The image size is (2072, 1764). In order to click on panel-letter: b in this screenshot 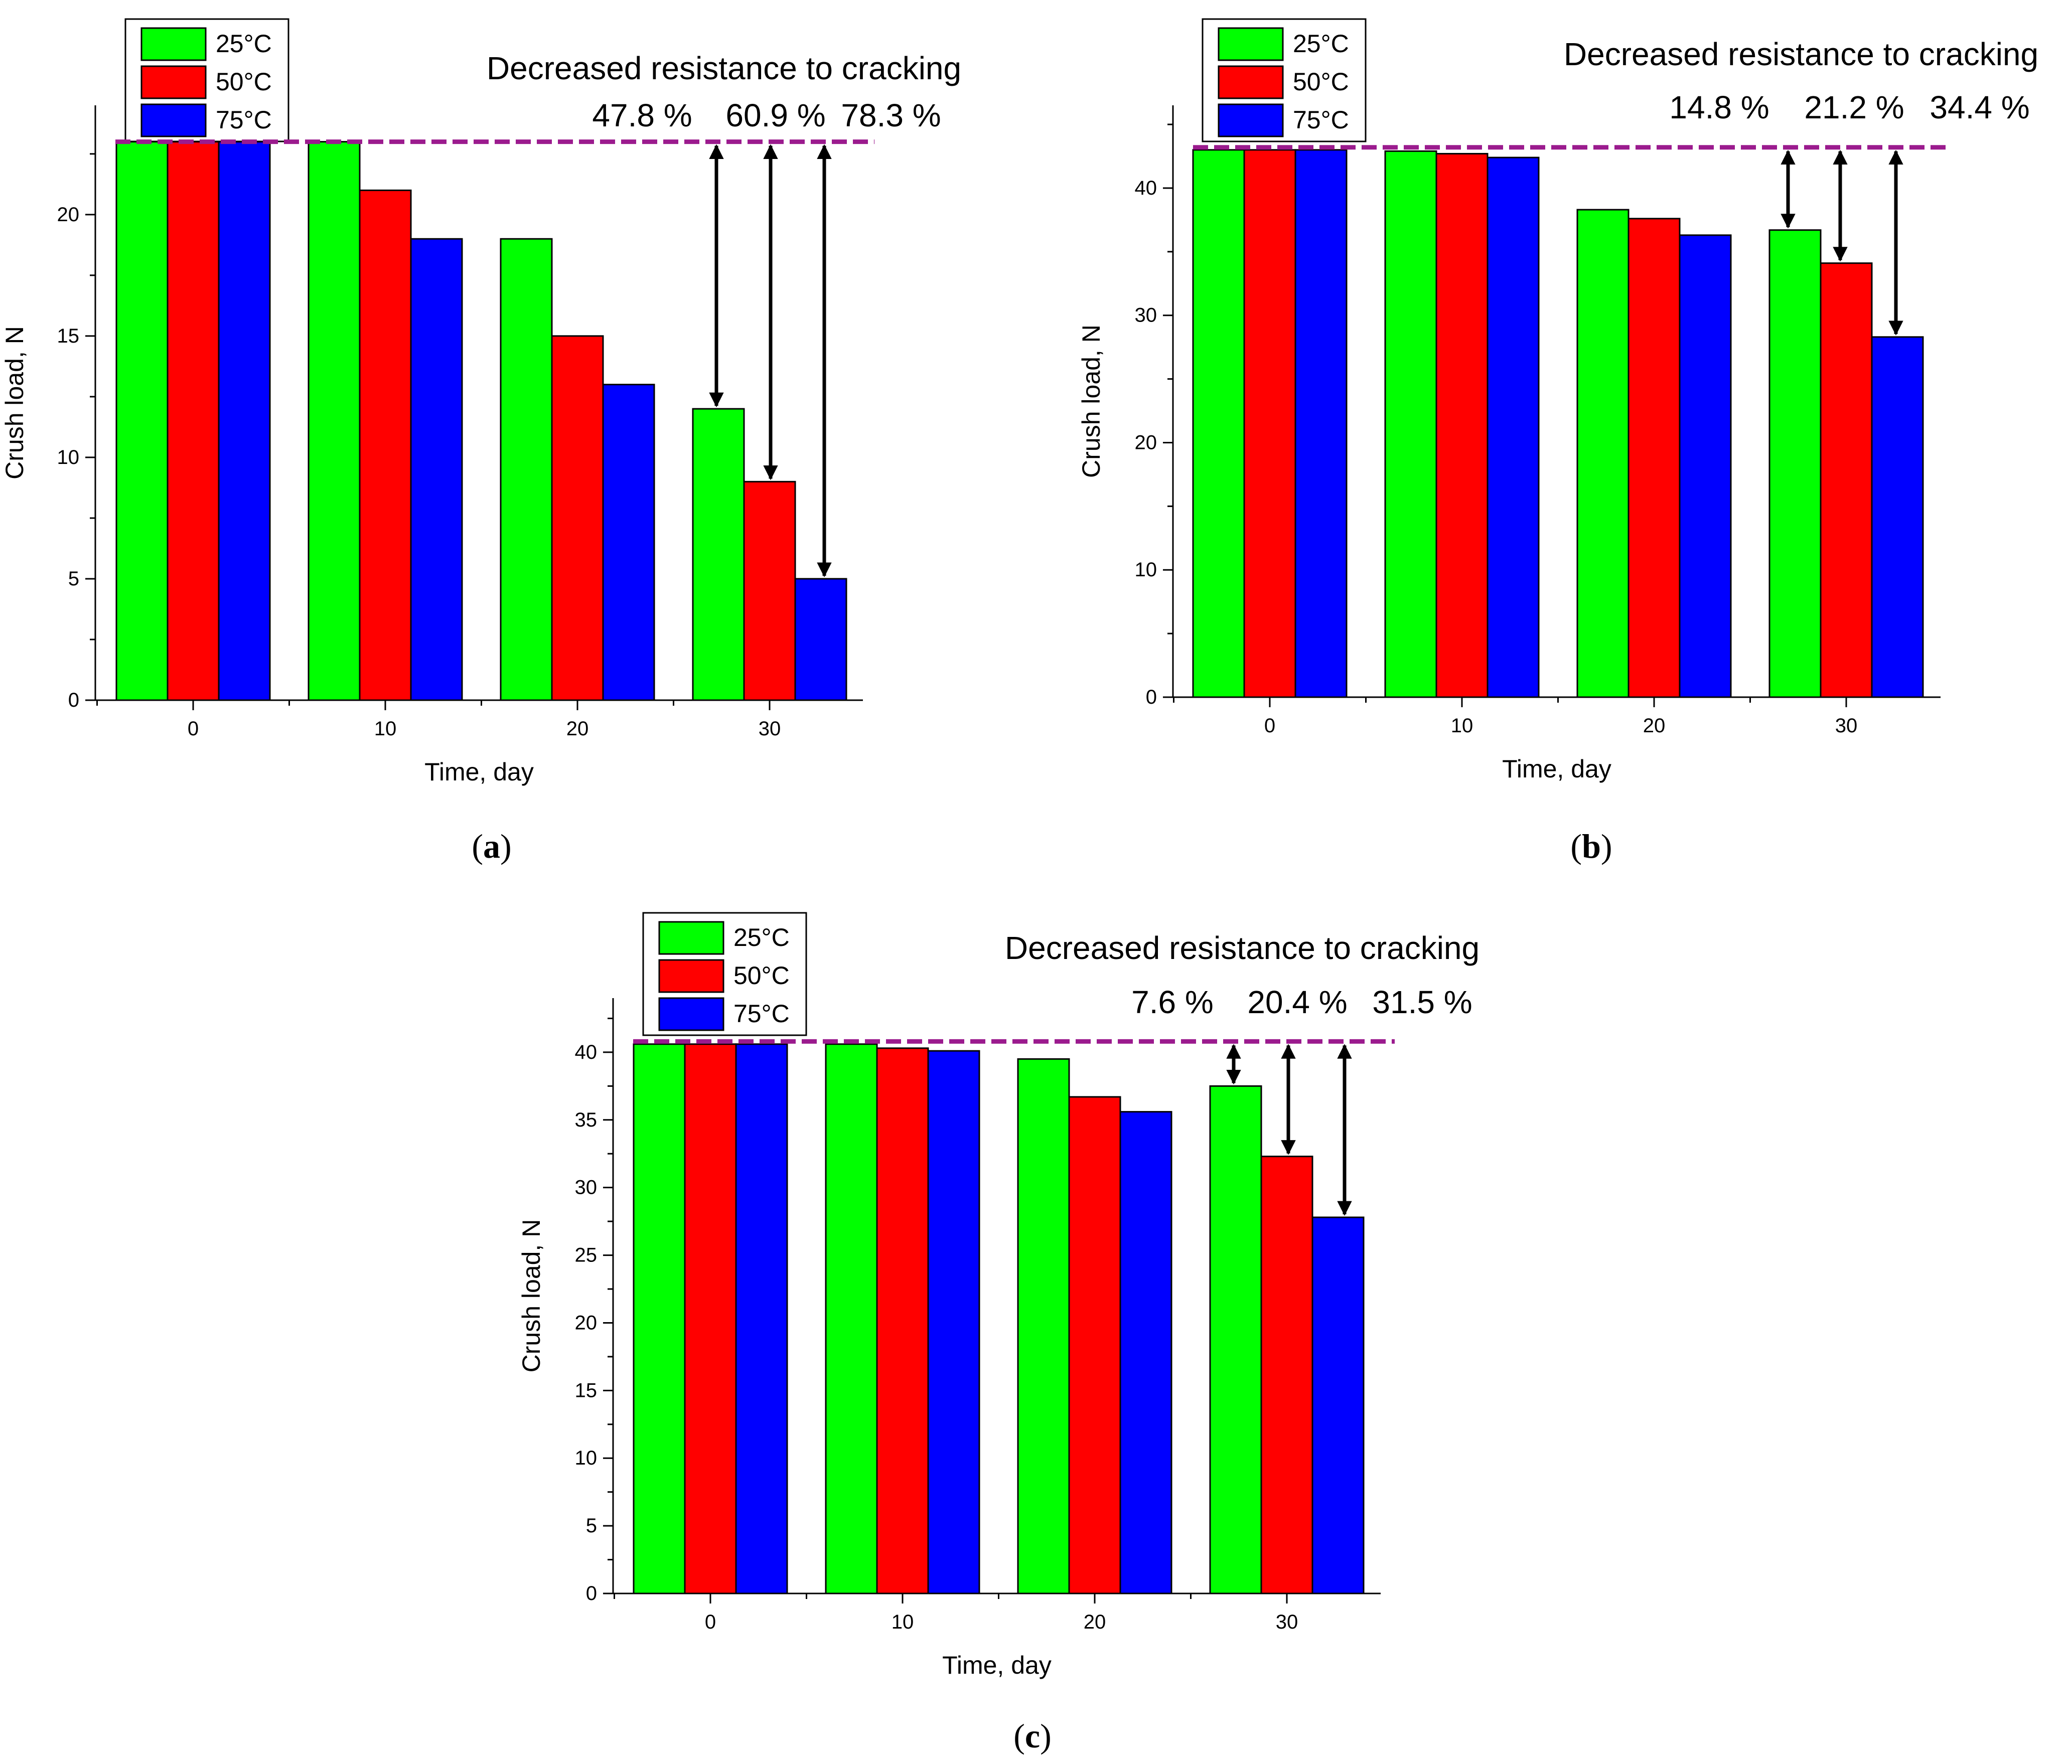, I will do `click(1591, 846)`.